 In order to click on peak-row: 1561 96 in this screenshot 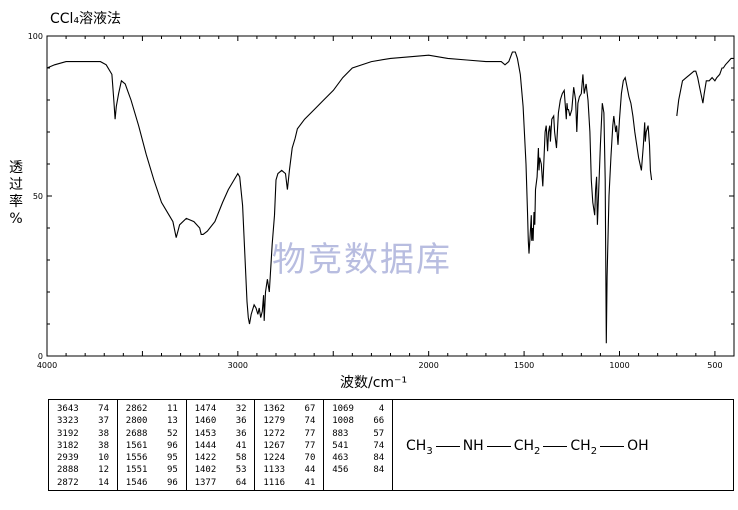, I will do `click(156, 446)`.